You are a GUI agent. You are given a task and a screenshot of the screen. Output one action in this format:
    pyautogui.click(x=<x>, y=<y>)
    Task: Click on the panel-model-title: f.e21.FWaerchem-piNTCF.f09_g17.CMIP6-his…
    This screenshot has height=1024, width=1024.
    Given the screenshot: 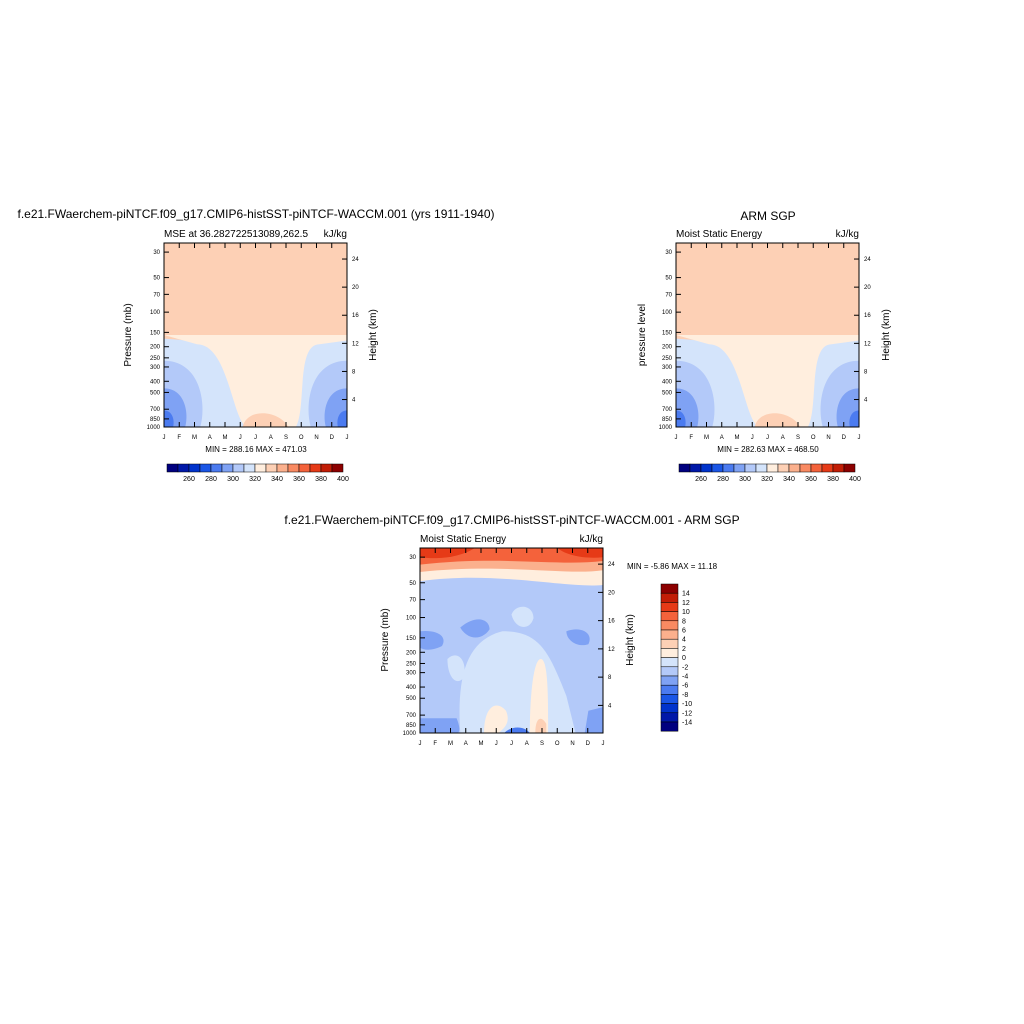 What is the action you would take?
    pyautogui.click(x=255, y=214)
    